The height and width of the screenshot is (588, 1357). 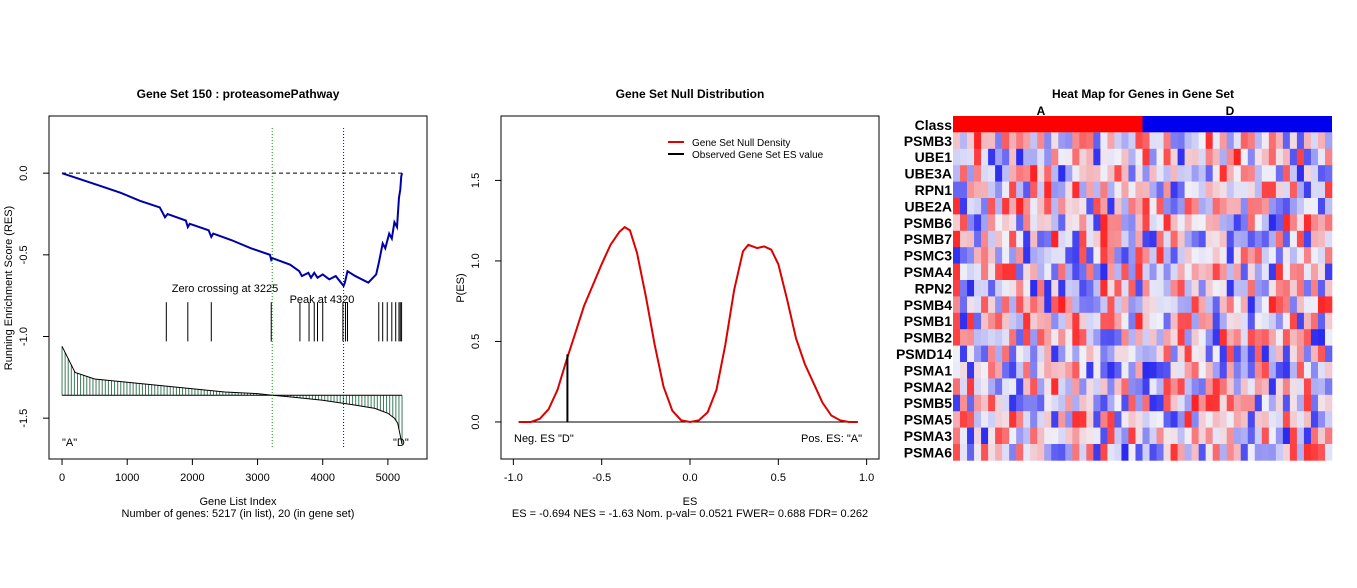 I want to click on heatmap-row-label: PSMA2, so click(x=928, y=387).